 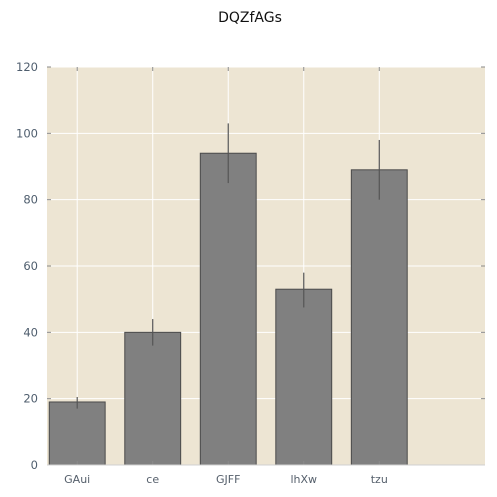 I want to click on y-tick-label: 120, so click(x=27, y=67).